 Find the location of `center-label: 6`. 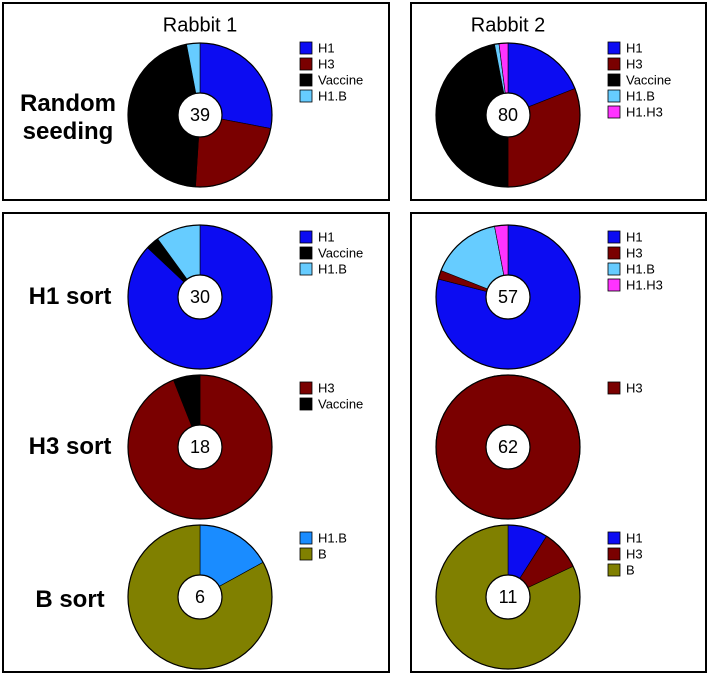

center-label: 6 is located at coordinates (200, 597).